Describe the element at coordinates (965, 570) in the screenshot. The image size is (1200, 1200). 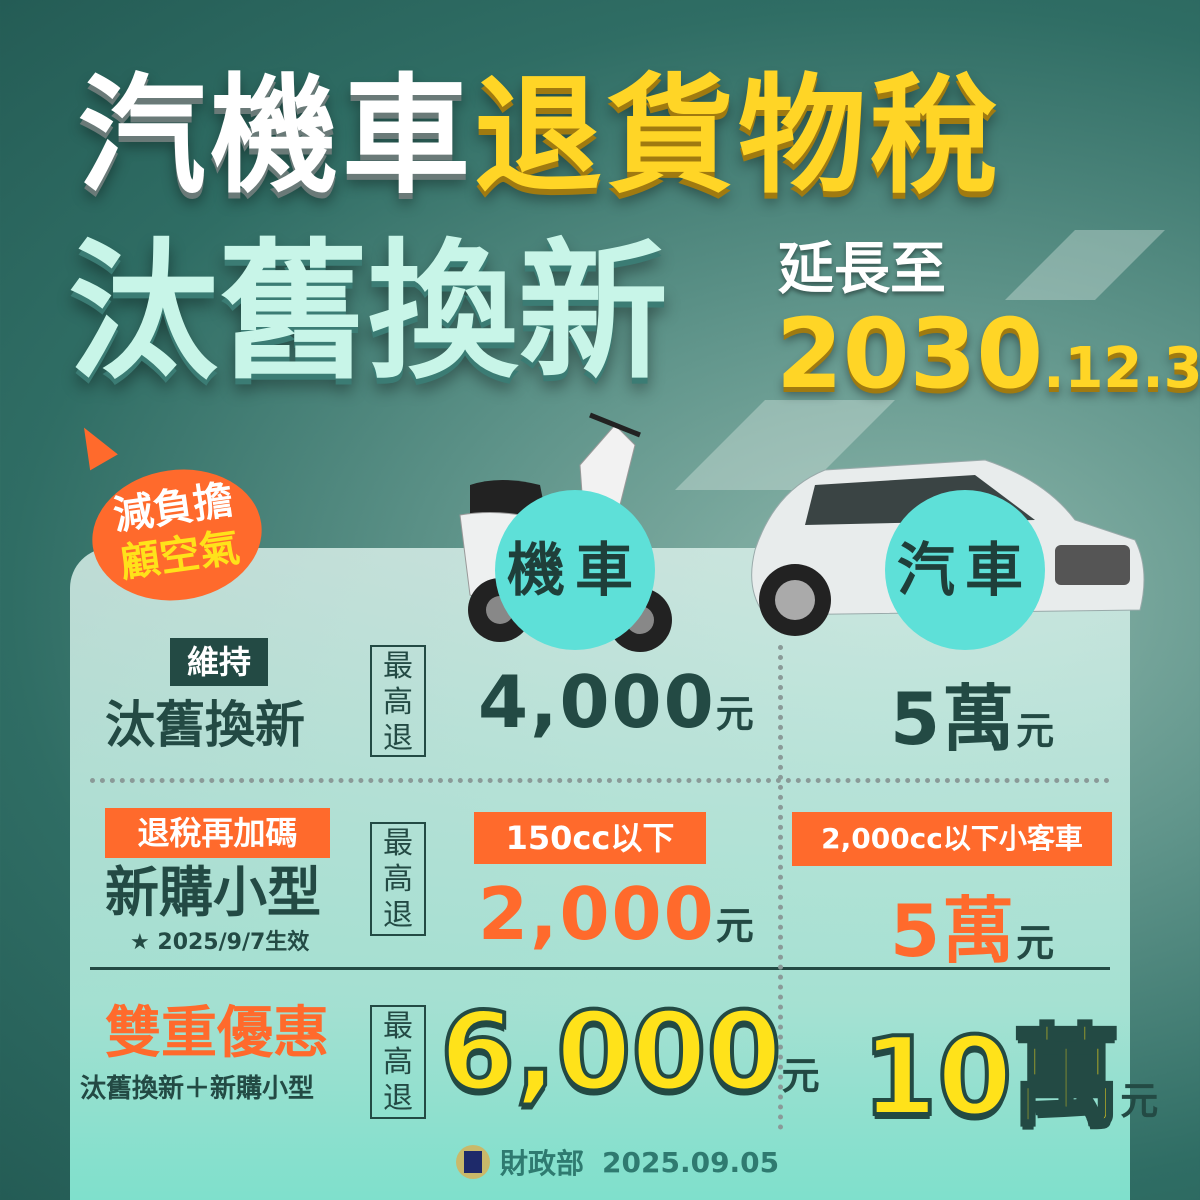
I see `car-column-header: 汽車` at that location.